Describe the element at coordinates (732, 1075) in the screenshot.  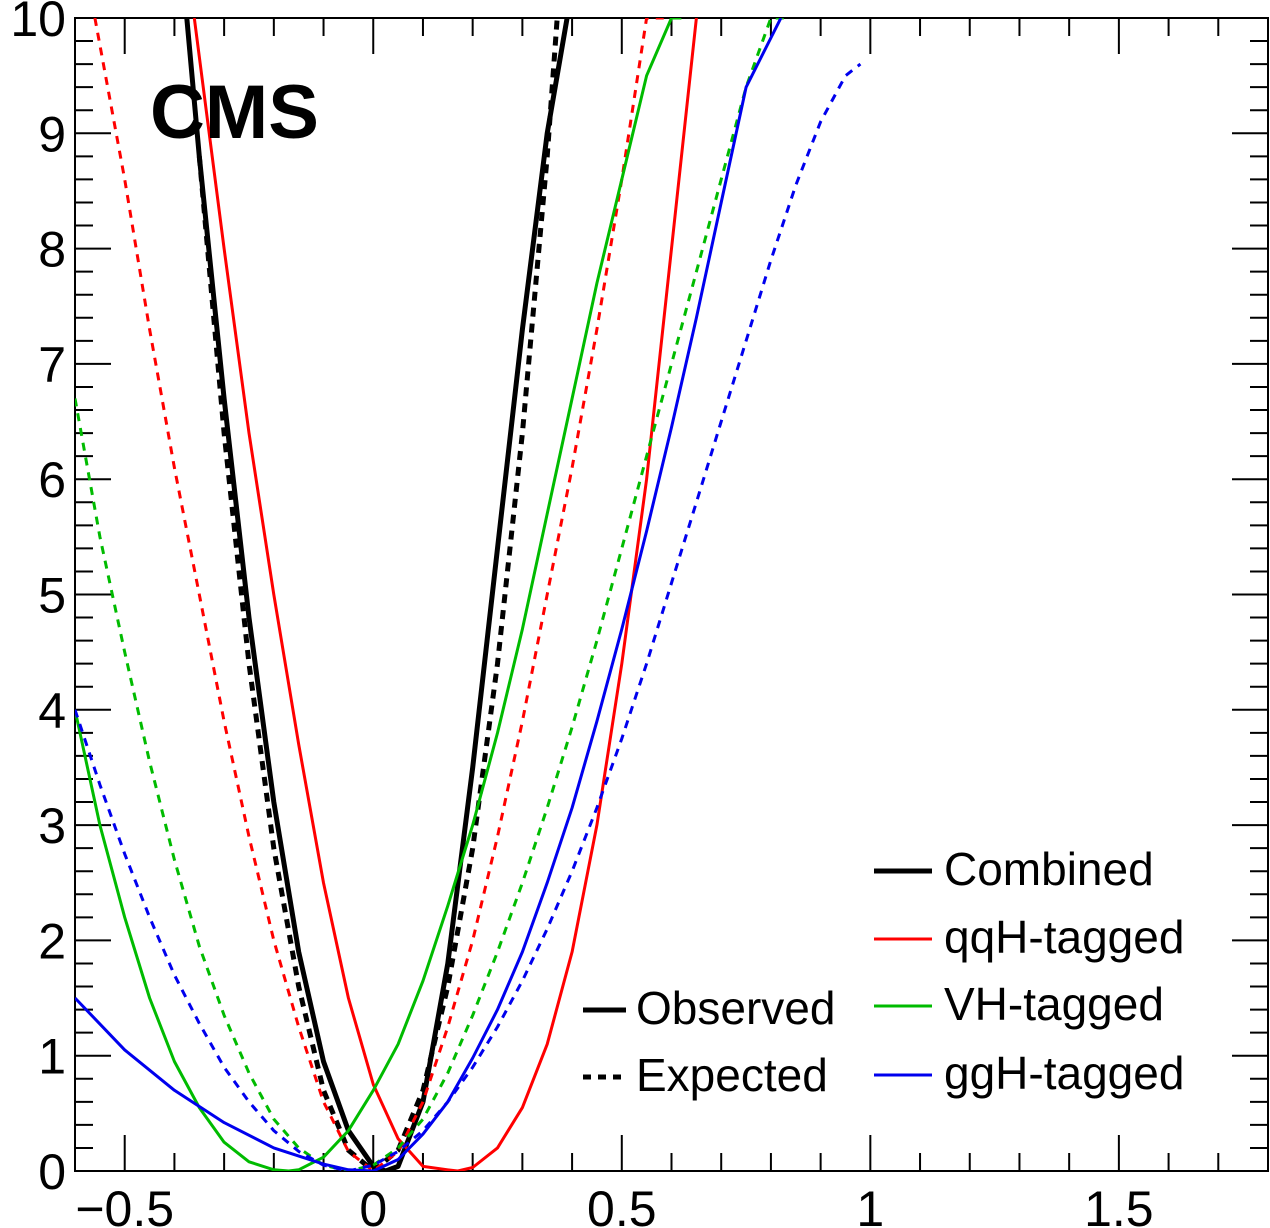
I see `legend-label-expected: Expected` at that location.